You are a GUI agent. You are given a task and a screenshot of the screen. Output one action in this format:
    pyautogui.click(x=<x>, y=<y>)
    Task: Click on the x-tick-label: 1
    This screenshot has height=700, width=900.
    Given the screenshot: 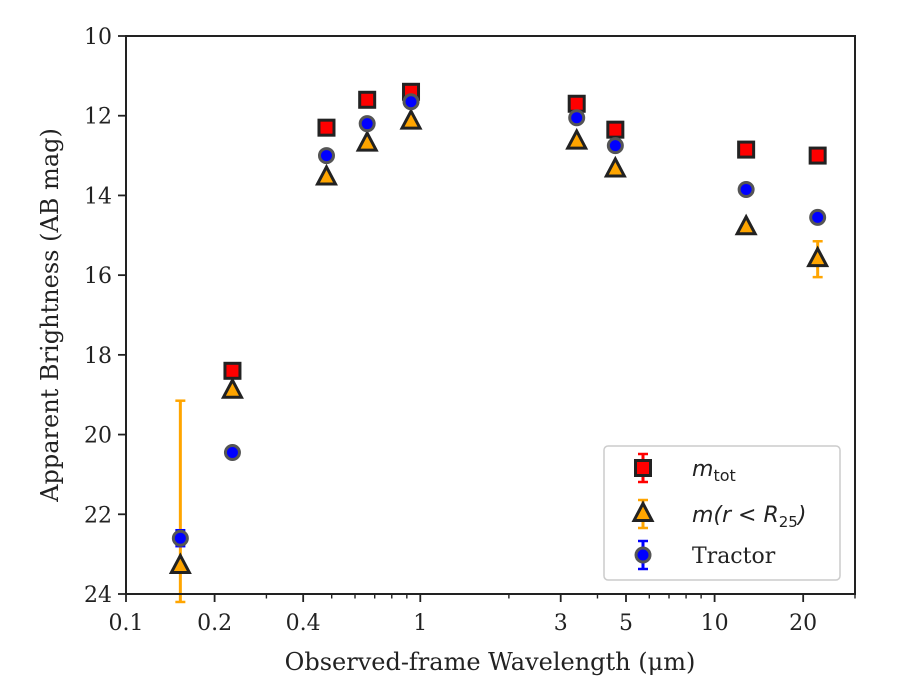 What is the action you would take?
    pyautogui.click(x=420, y=623)
    